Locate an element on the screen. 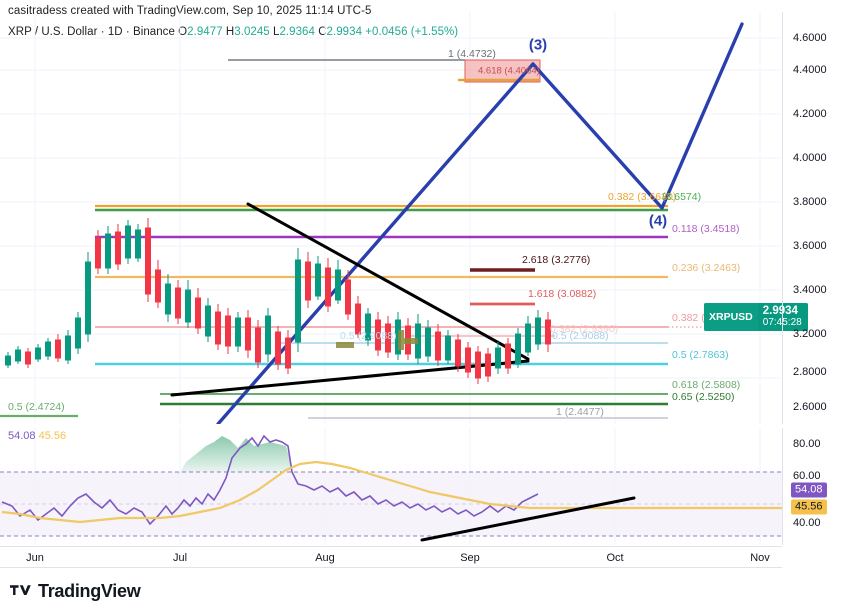 This screenshot has width=860, height=616. rsi-axis-label-80: 80.00 is located at coordinates (807, 444).